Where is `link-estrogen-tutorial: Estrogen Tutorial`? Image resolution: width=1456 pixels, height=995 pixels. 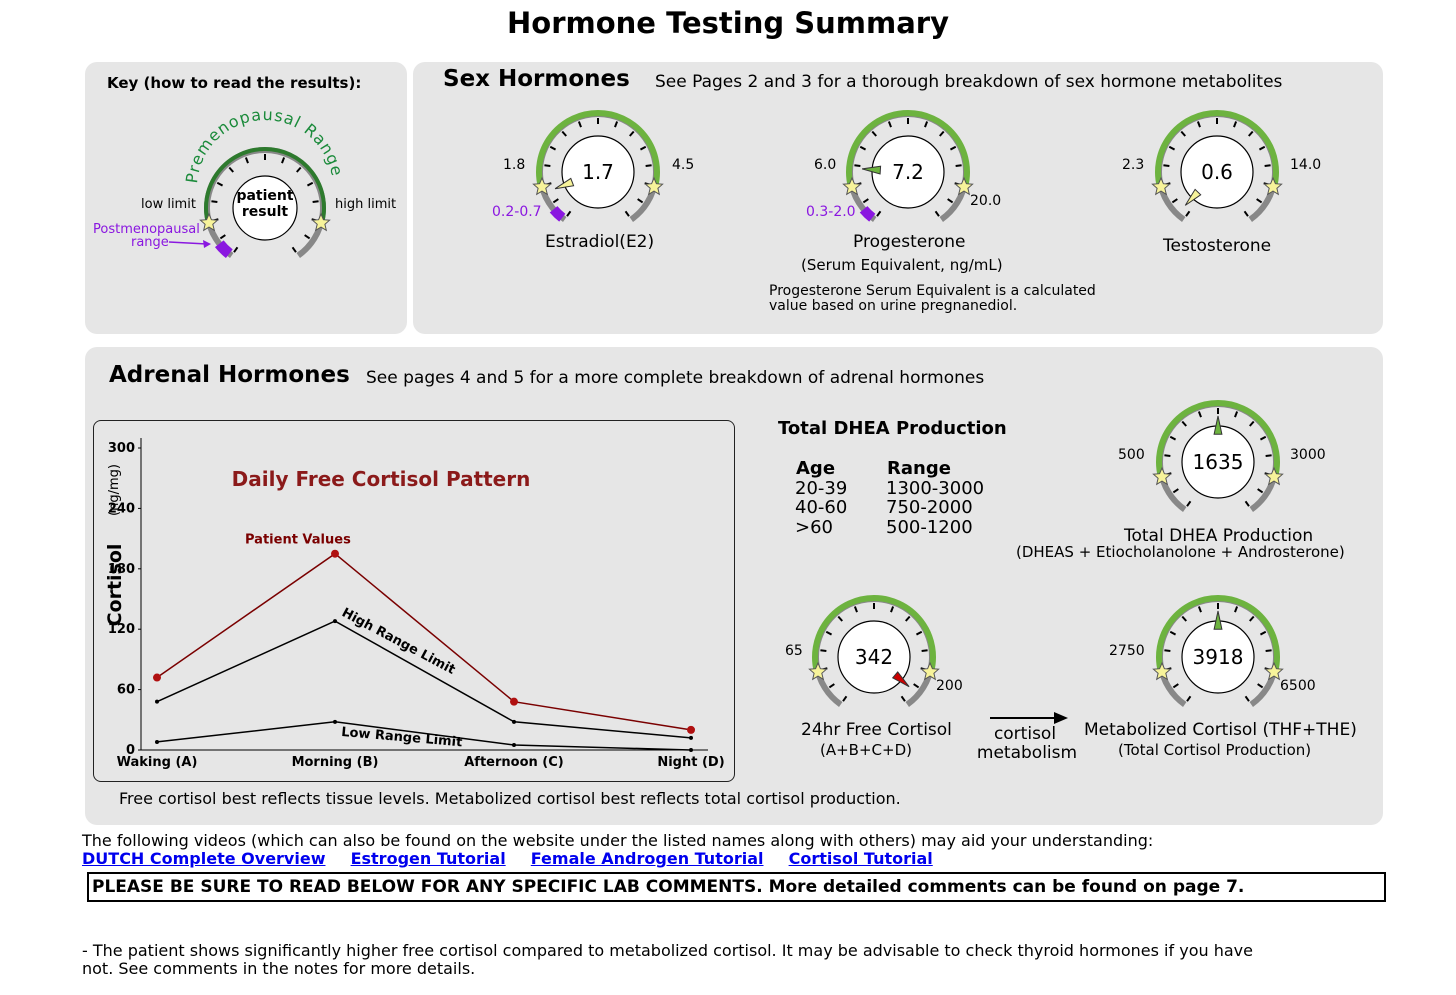 link-estrogen-tutorial: Estrogen Tutorial is located at coordinates (428, 858).